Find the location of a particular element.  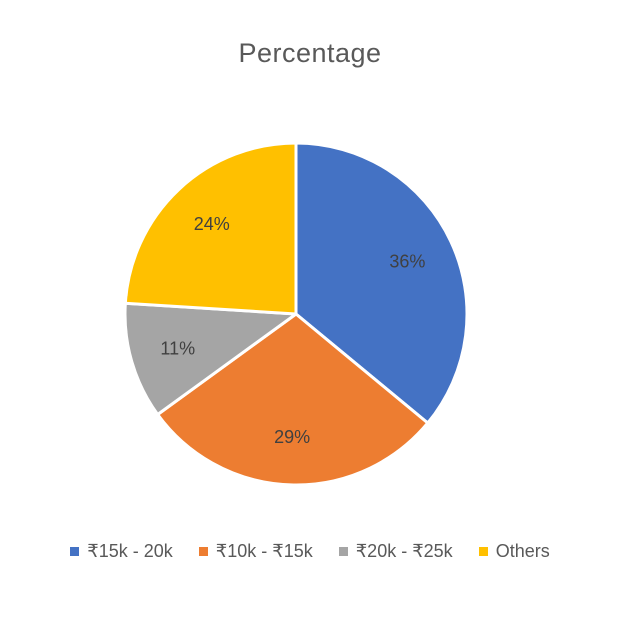

slice-20k-25k is located at coordinates (210, 359).